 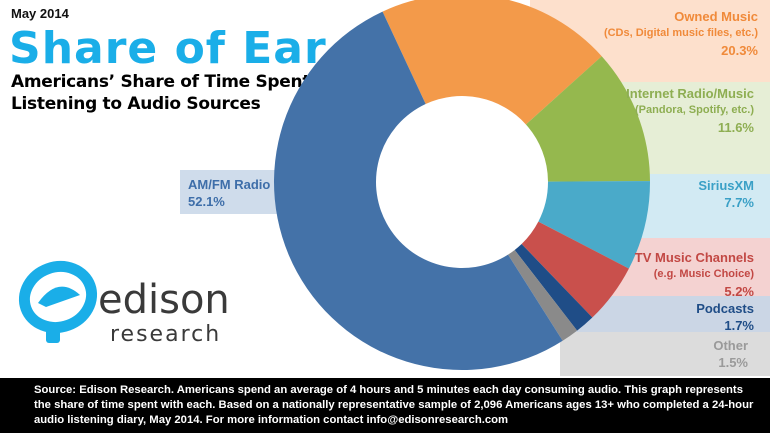 What do you see at coordinates (229, 184) in the screenshot?
I see `am-fm-name: AM/FM Radio` at bounding box center [229, 184].